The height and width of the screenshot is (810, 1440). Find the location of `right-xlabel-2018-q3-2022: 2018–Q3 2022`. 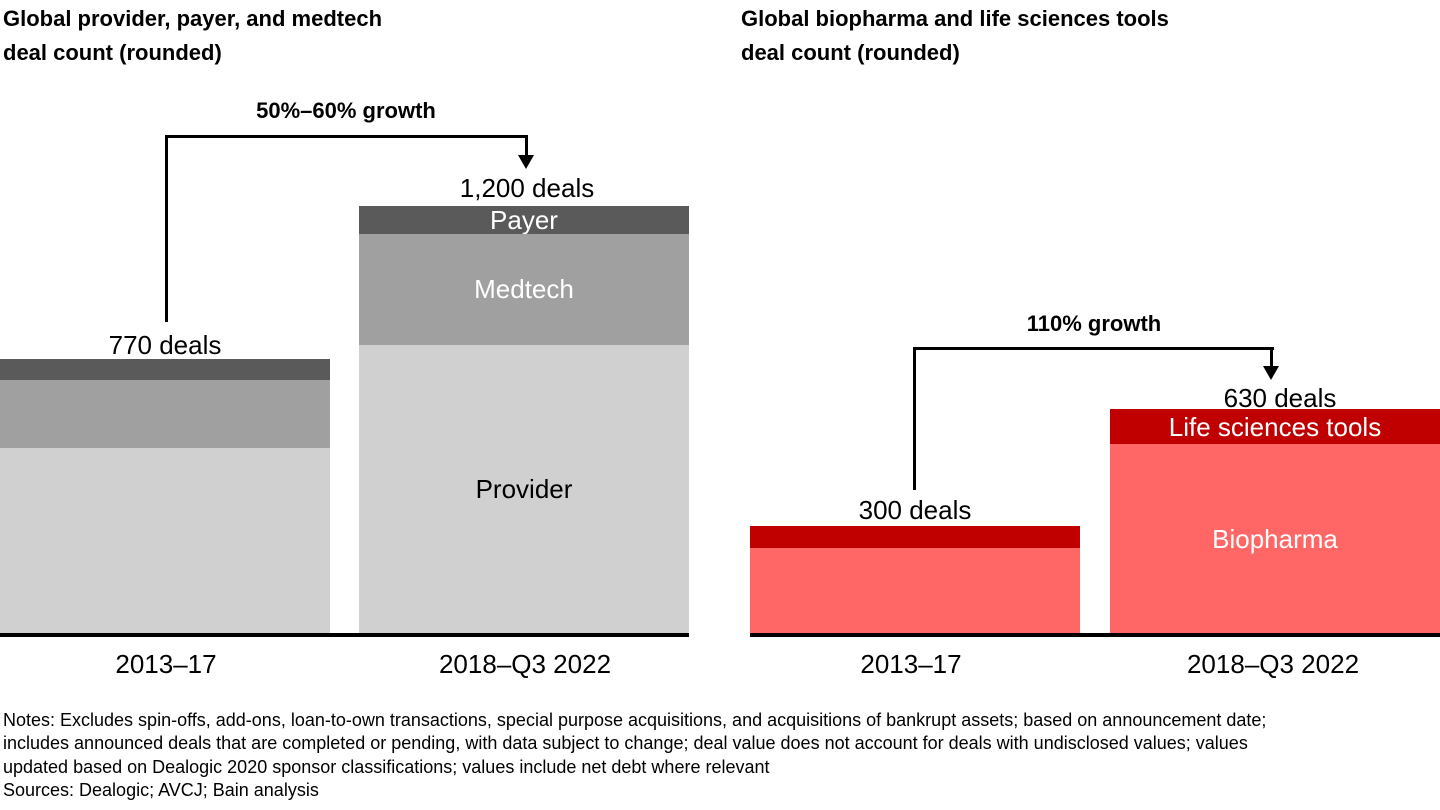

right-xlabel-2018-q3-2022: 2018–Q3 2022 is located at coordinates (1273, 664).